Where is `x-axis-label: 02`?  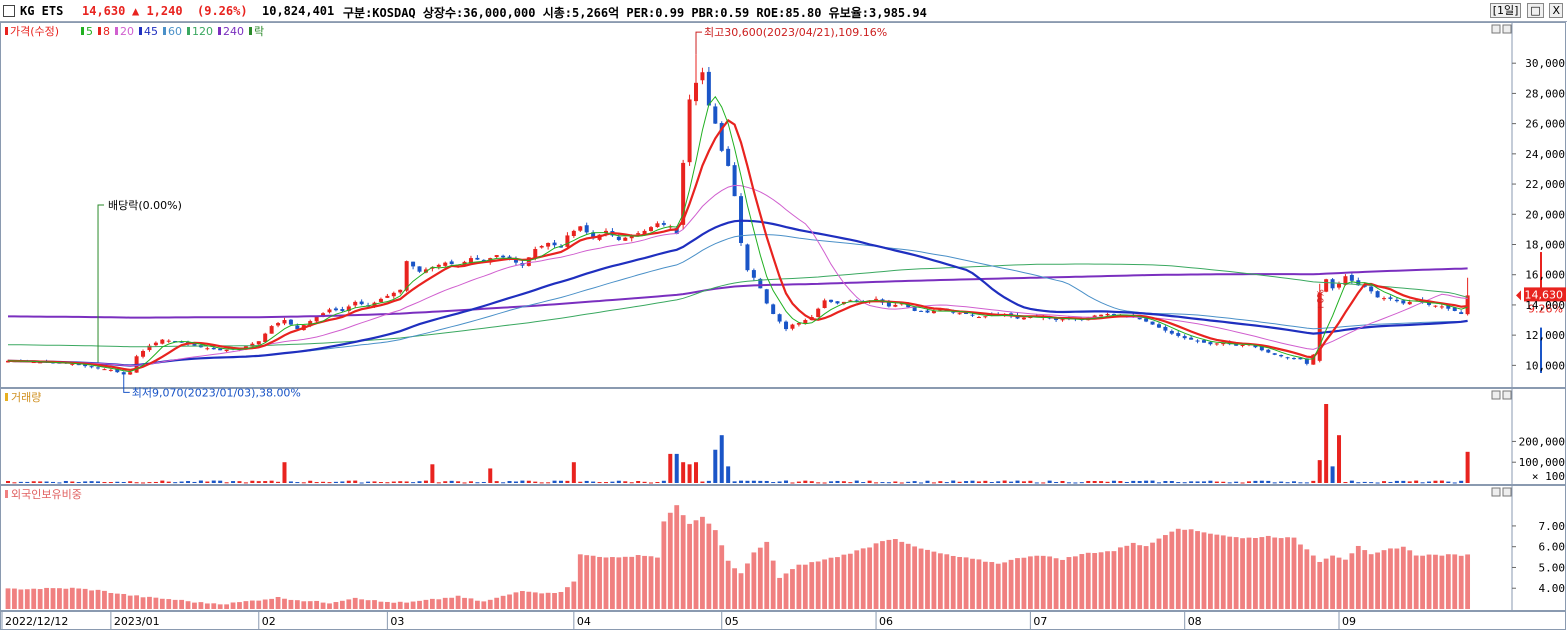 x-axis-label: 02 is located at coordinates (269, 621).